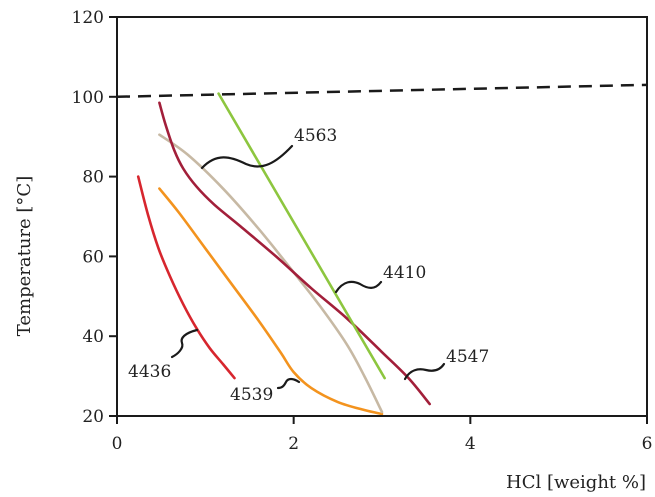 This screenshot has width=655, height=497. Describe the element at coordinates (647, 444) in the screenshot. I see `x-tick-label: 6` at that location.